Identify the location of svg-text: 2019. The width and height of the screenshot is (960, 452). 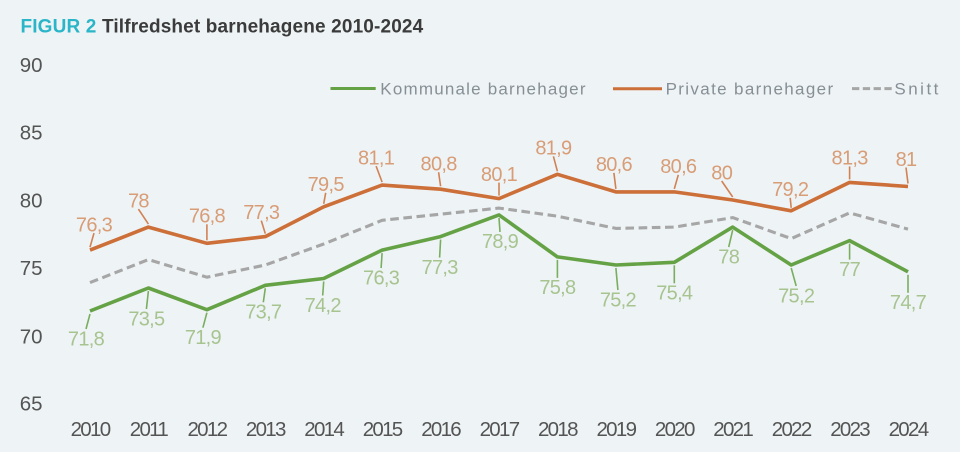
(616, 429).